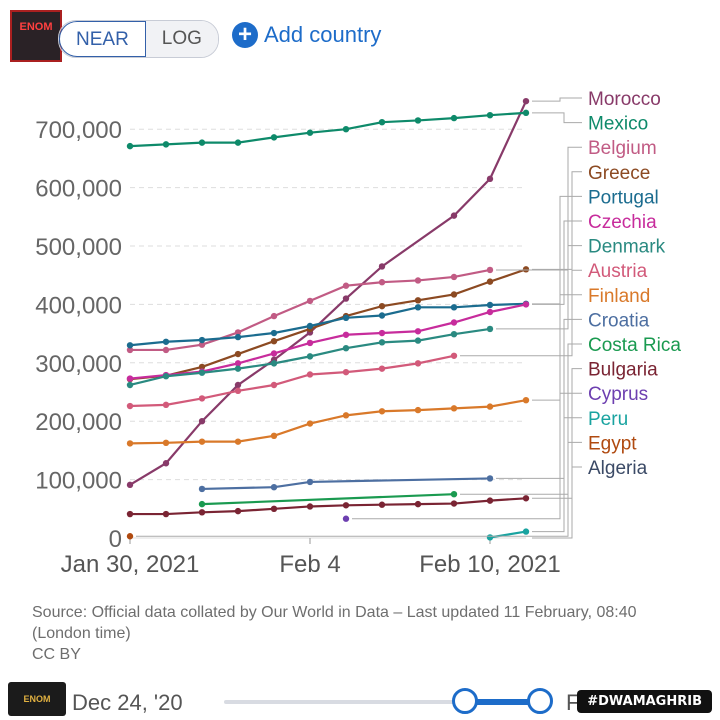 This screenshot has height=720, width=720. I want to click on log-toggle: LOG, so click(181, 39).